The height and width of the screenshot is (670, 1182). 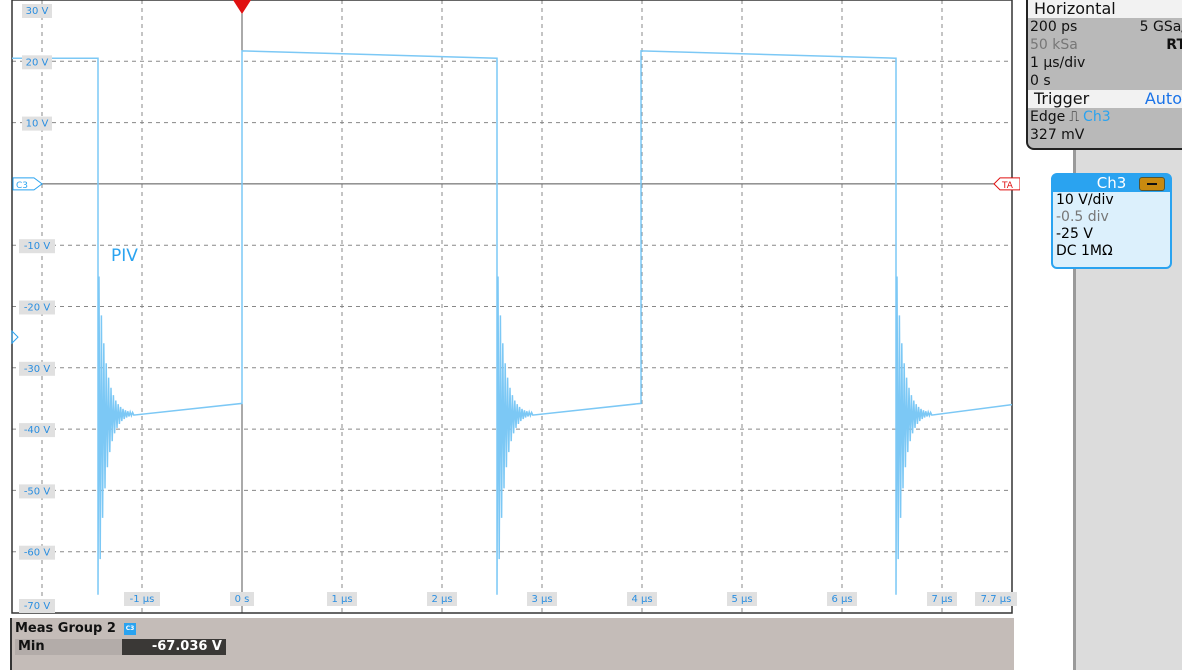 I want to click on channel-name: Ch3, so click(x=1111, y=183).